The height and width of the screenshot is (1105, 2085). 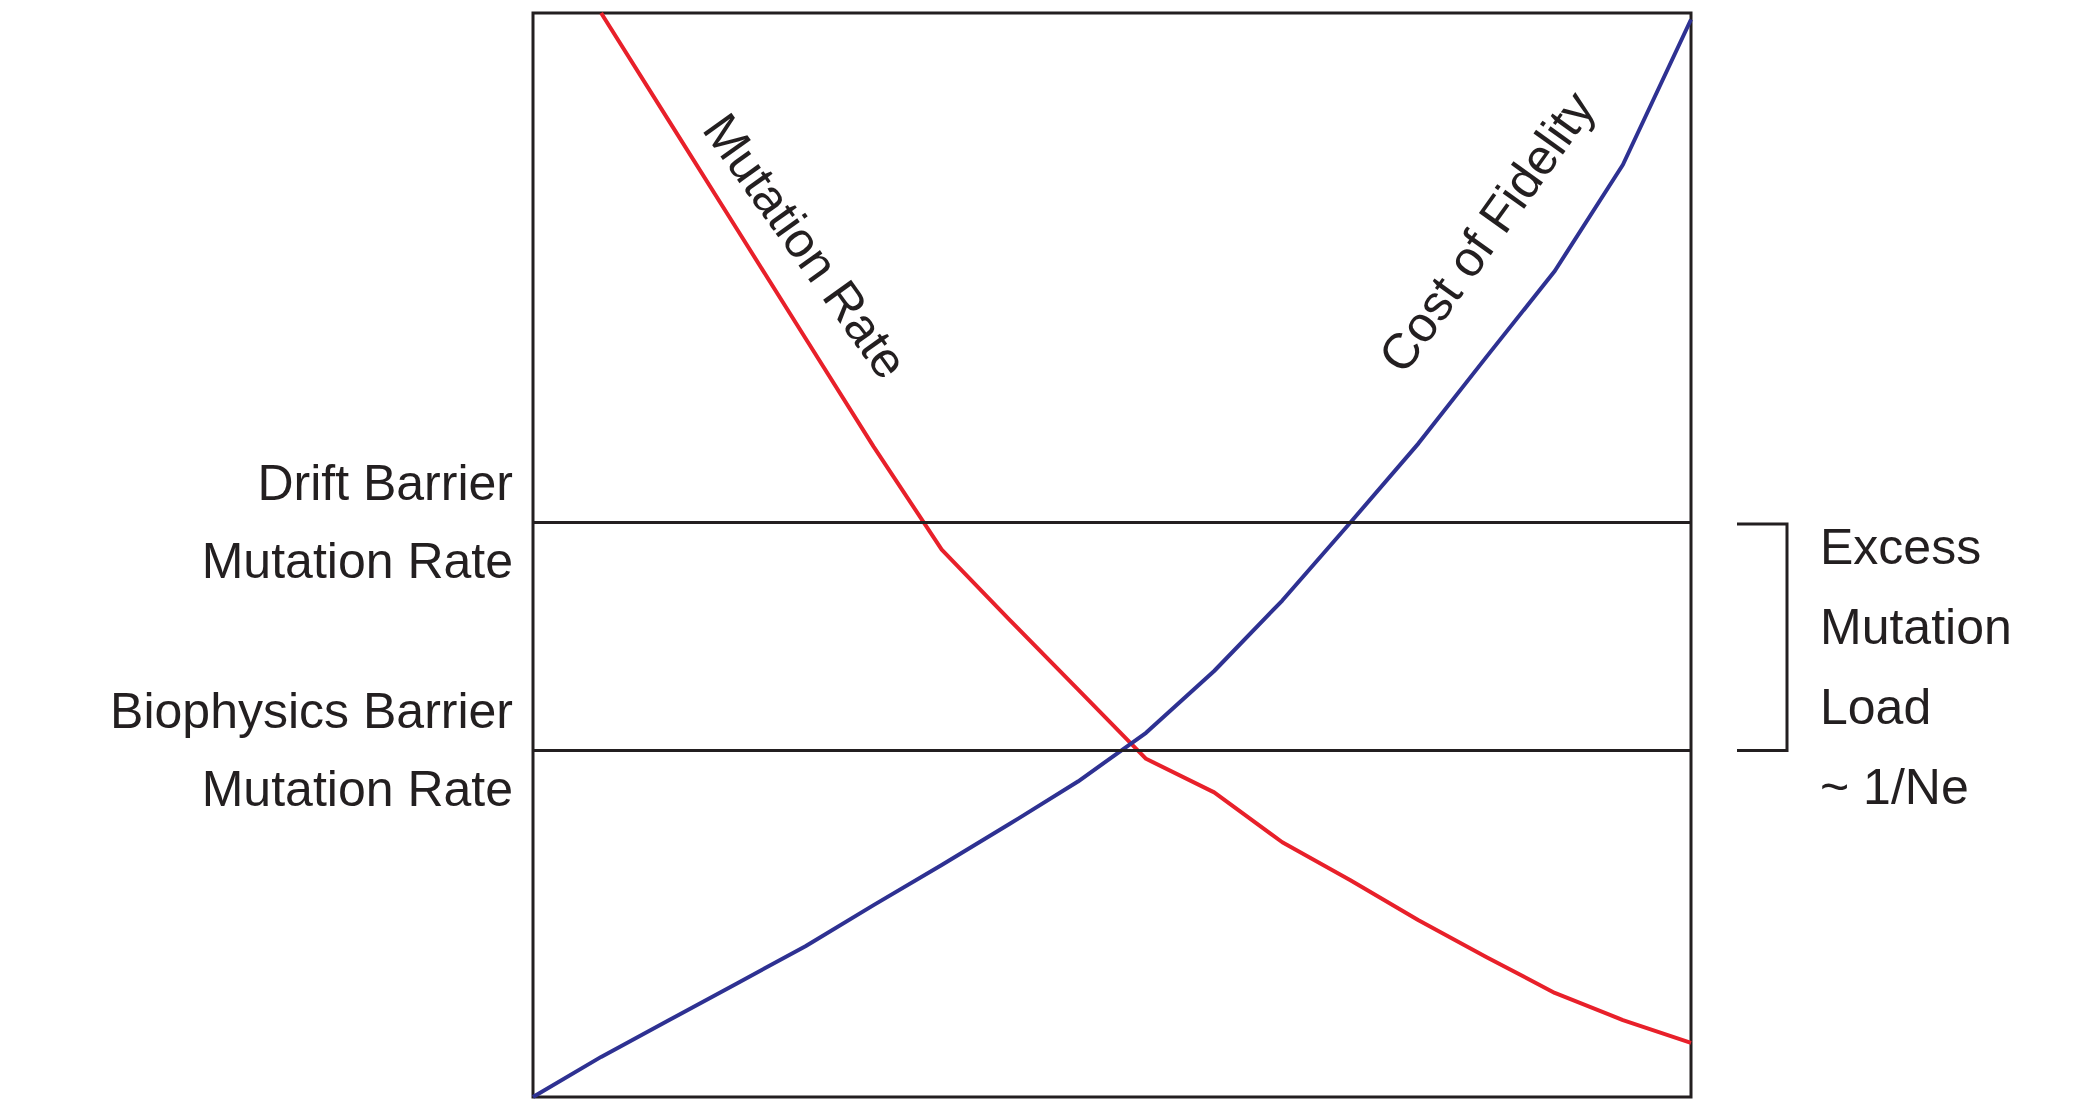 I want to click on ref-line-label: Drift Barrier Mutation Rate, so click(x=357, y=522).